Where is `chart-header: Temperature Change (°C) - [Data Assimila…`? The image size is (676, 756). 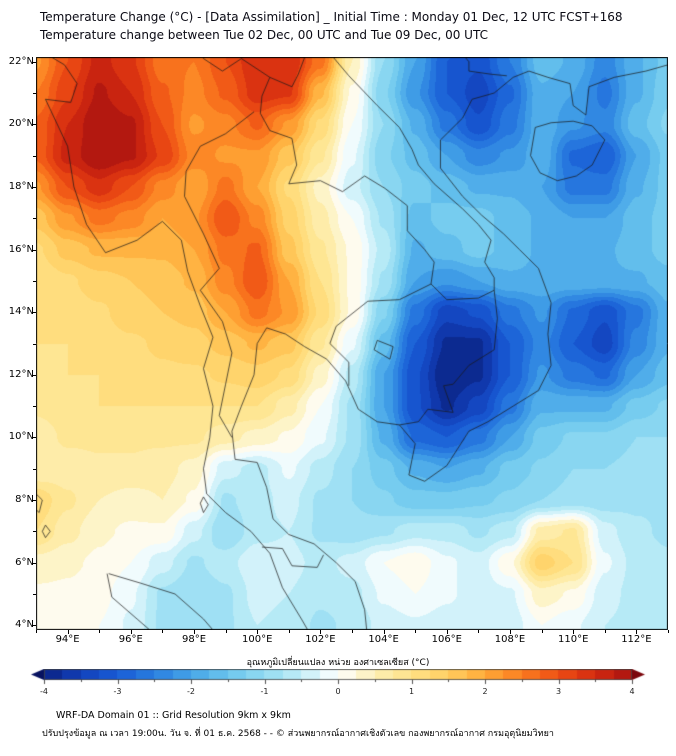 chart-header: Temperature Change (°C) - [Data Assimila… is located at coordinates (331, 26).